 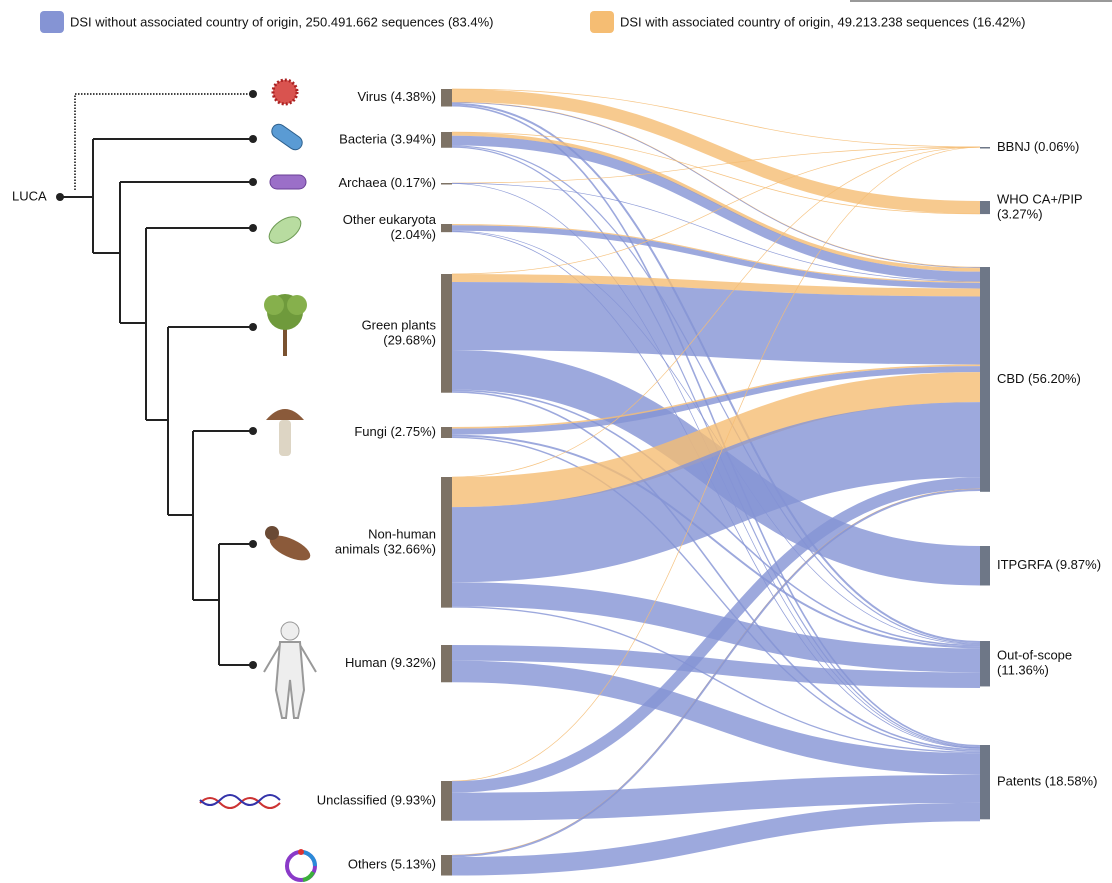 What do you see at coordinates (387, 138) in the screenshot?
I see `source-label: Bacteria (3.94%)` at bounding box center [387, 138].